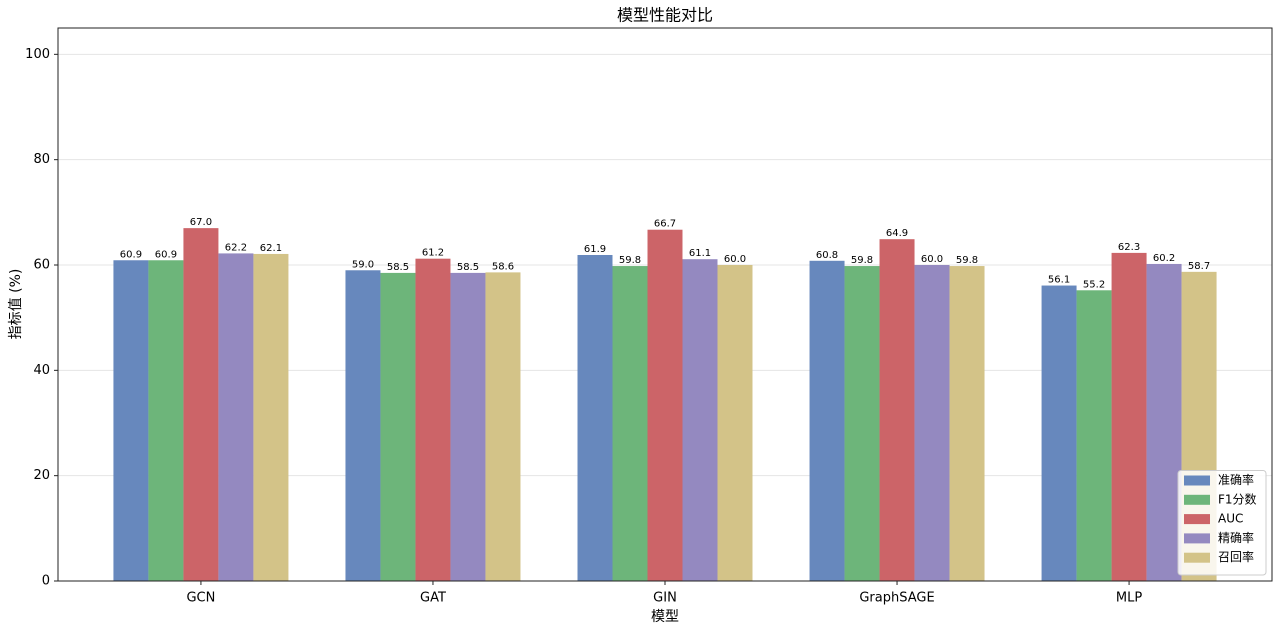 This screenshot has height=631, width=1280. I want to click on y-tick-label: 80, so click(41, 159).